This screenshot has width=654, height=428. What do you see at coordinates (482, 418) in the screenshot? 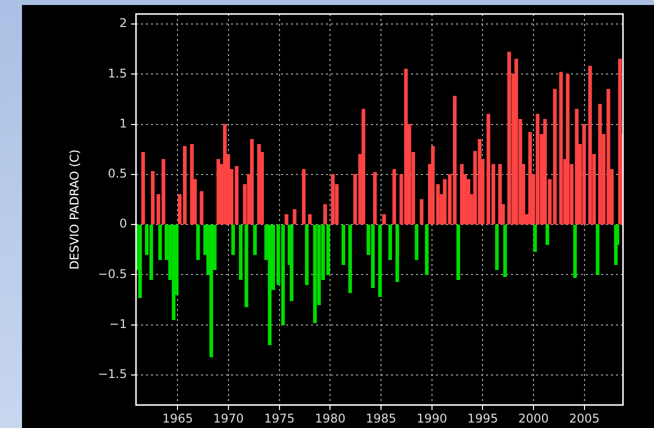
I see `x-tick-label: 1995` at bounding box center [482, 418].